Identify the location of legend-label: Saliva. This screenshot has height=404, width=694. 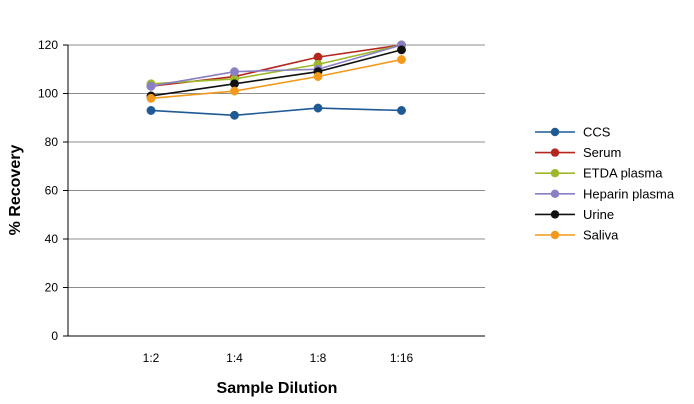
(601, 235).